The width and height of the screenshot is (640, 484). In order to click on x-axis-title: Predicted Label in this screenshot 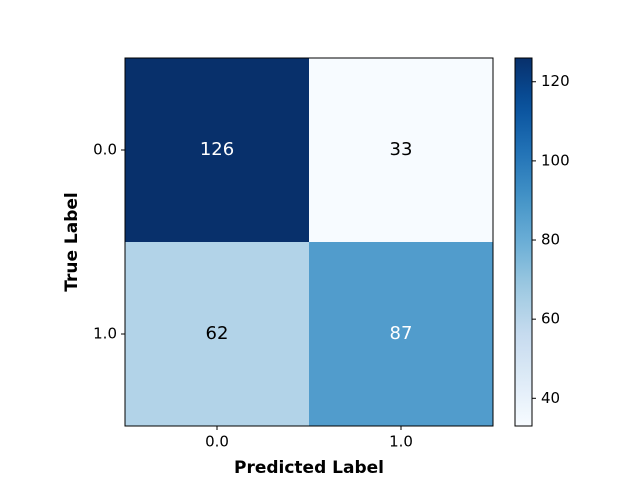, I will do `click(309, 468)`.